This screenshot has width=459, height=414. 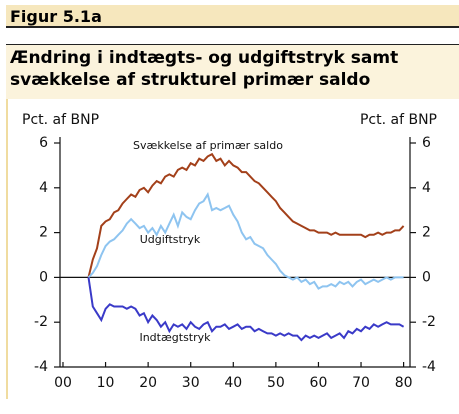 What do you see at coordinates (429, 322) in the screenshot?
I see `y2-tick-label: -2` at bounding box center [429, 322].